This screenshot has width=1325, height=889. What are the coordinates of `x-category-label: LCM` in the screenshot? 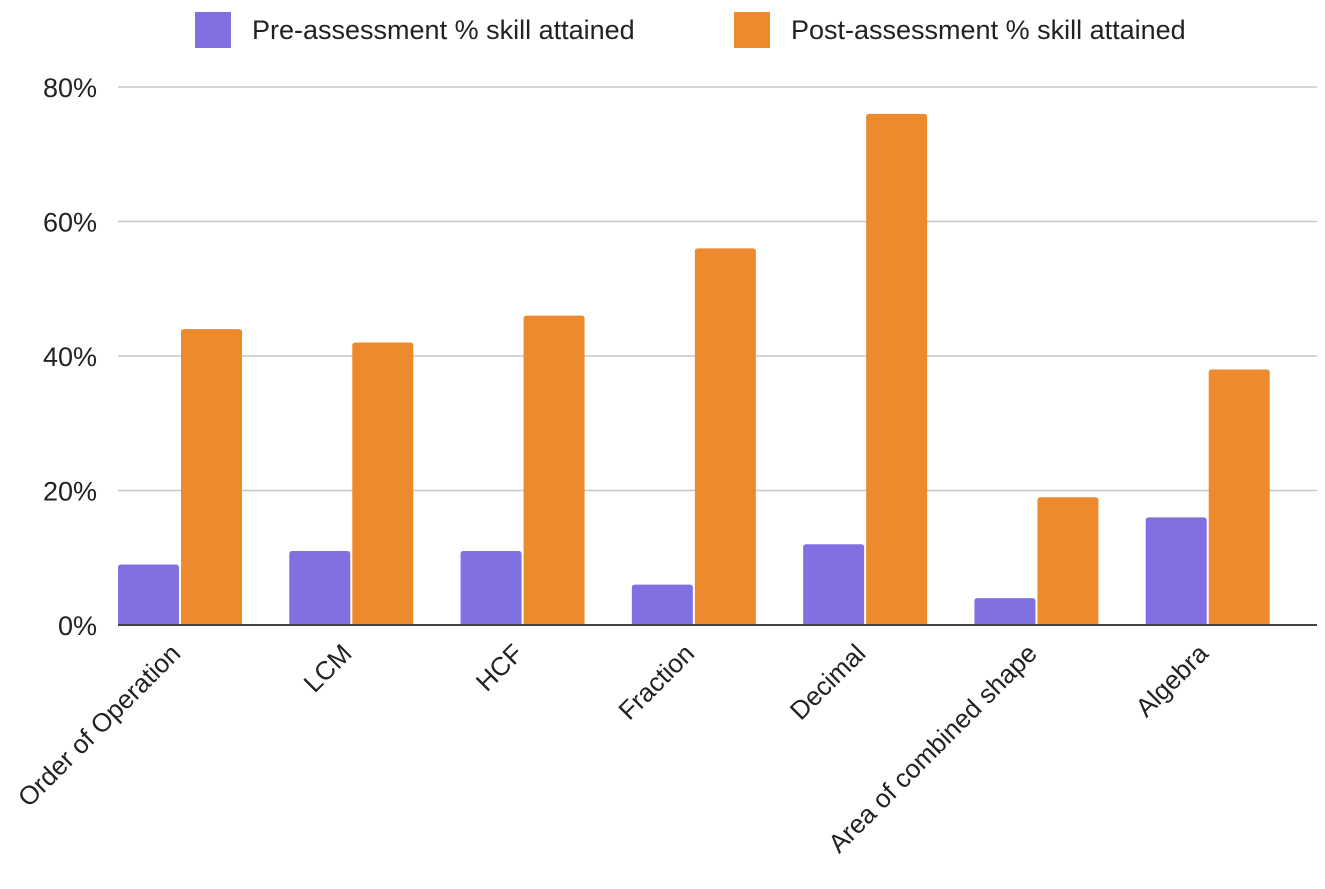 It's located at (327, 668).